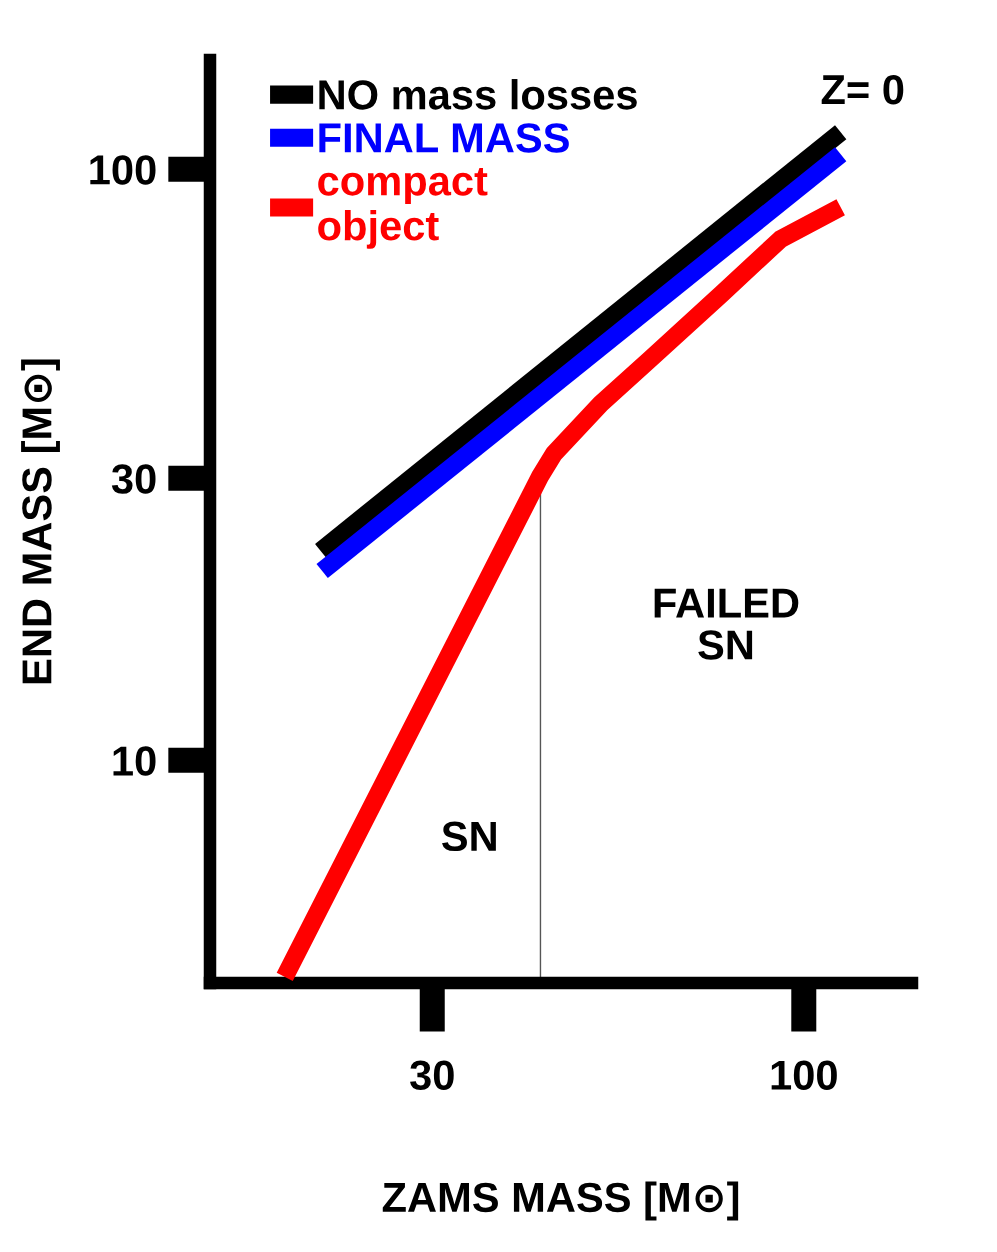 The height and width of the screenshot is (1252, 997). What do you see at coordinates (123, 170) in the screenshot?
I see `y-tick-label: 100` at bounding box center [123, 170].